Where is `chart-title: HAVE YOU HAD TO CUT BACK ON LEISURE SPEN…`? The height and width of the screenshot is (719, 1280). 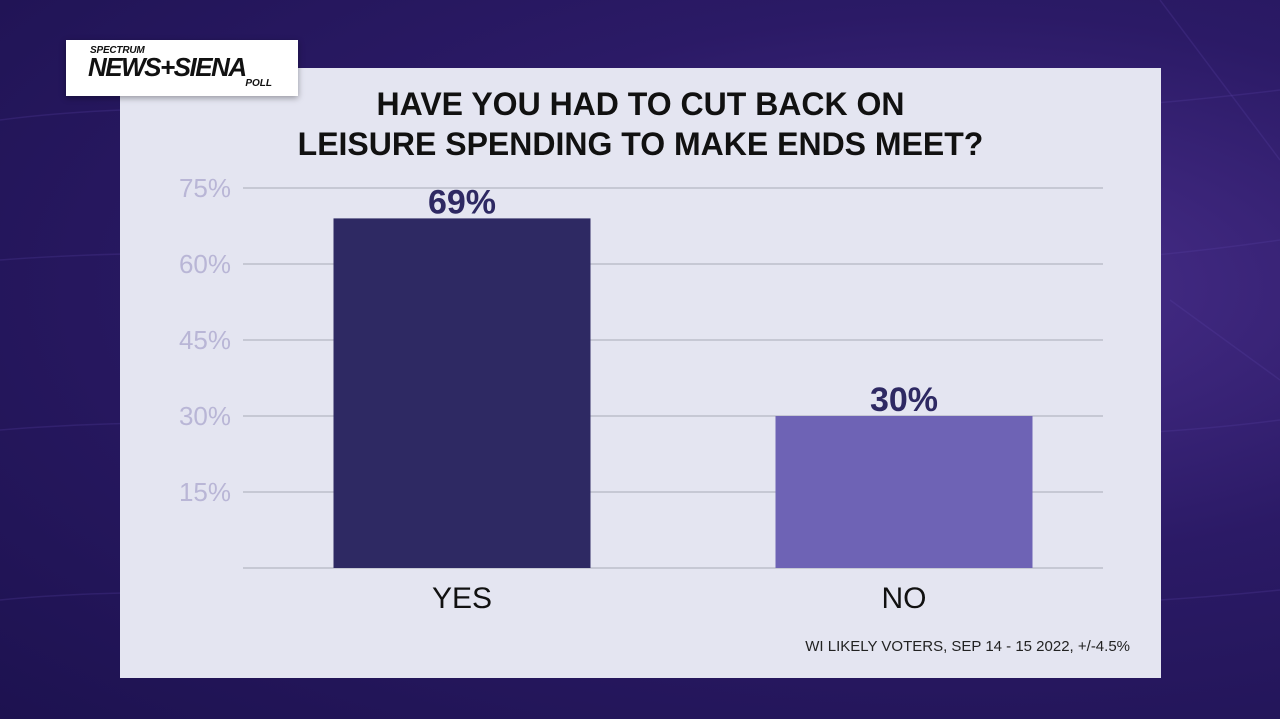 chart-title: HAVE YOU HAD TO CUT BACK ON LEISURE SPEN… is located at coordinates (640, 124).